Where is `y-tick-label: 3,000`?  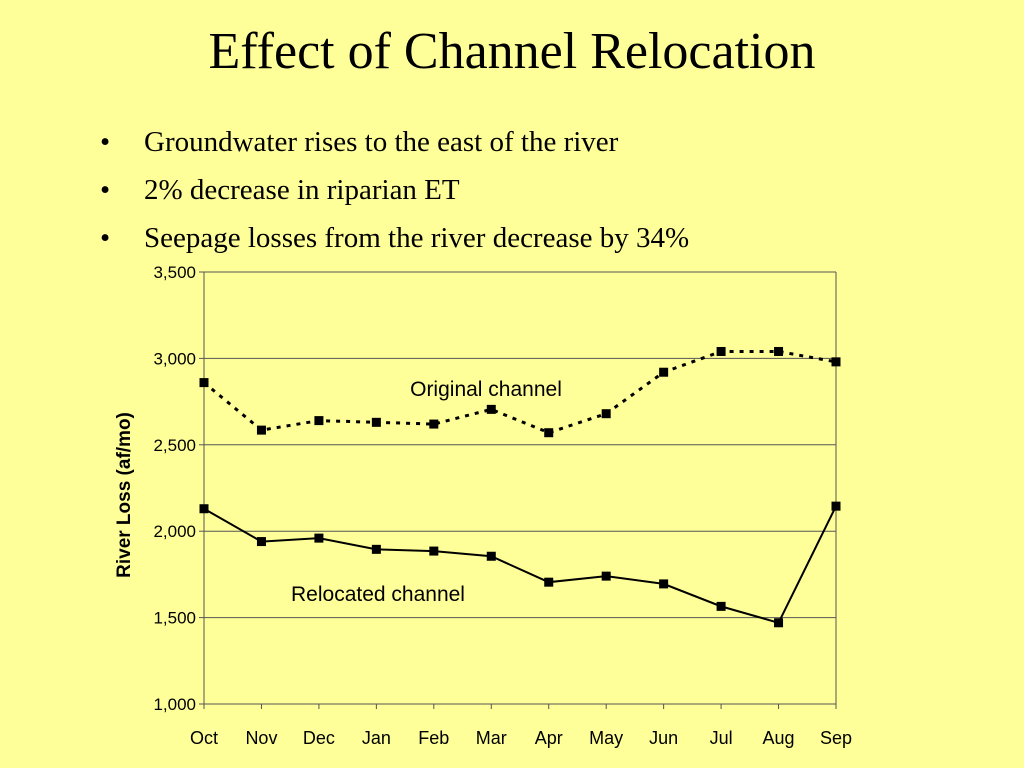 y-tick-label: 3,000 is located at coordinates (174, 358).